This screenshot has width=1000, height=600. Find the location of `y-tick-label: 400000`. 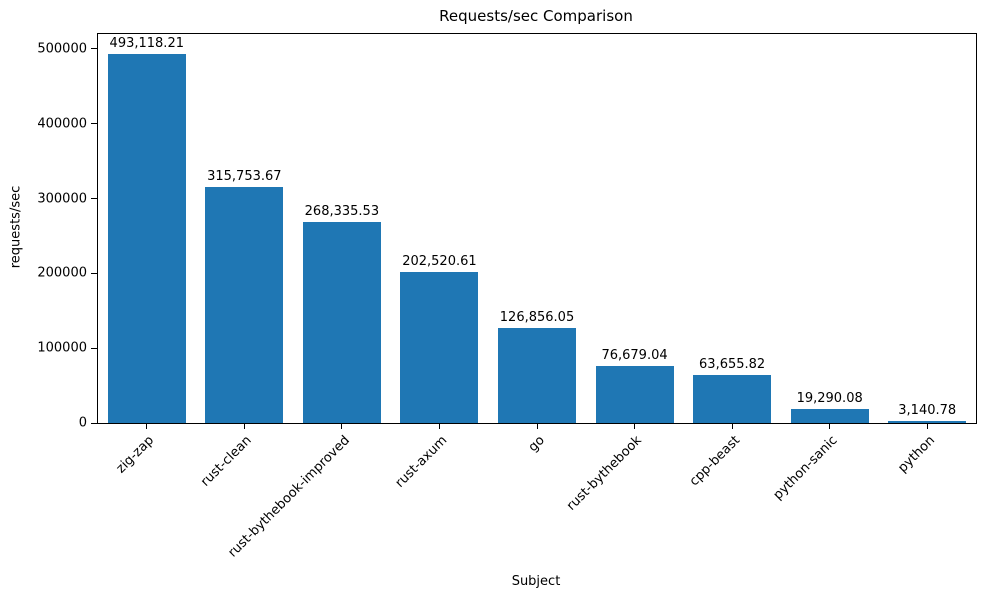

y-tick-label: 400000 is located at coordinates (62, 124).